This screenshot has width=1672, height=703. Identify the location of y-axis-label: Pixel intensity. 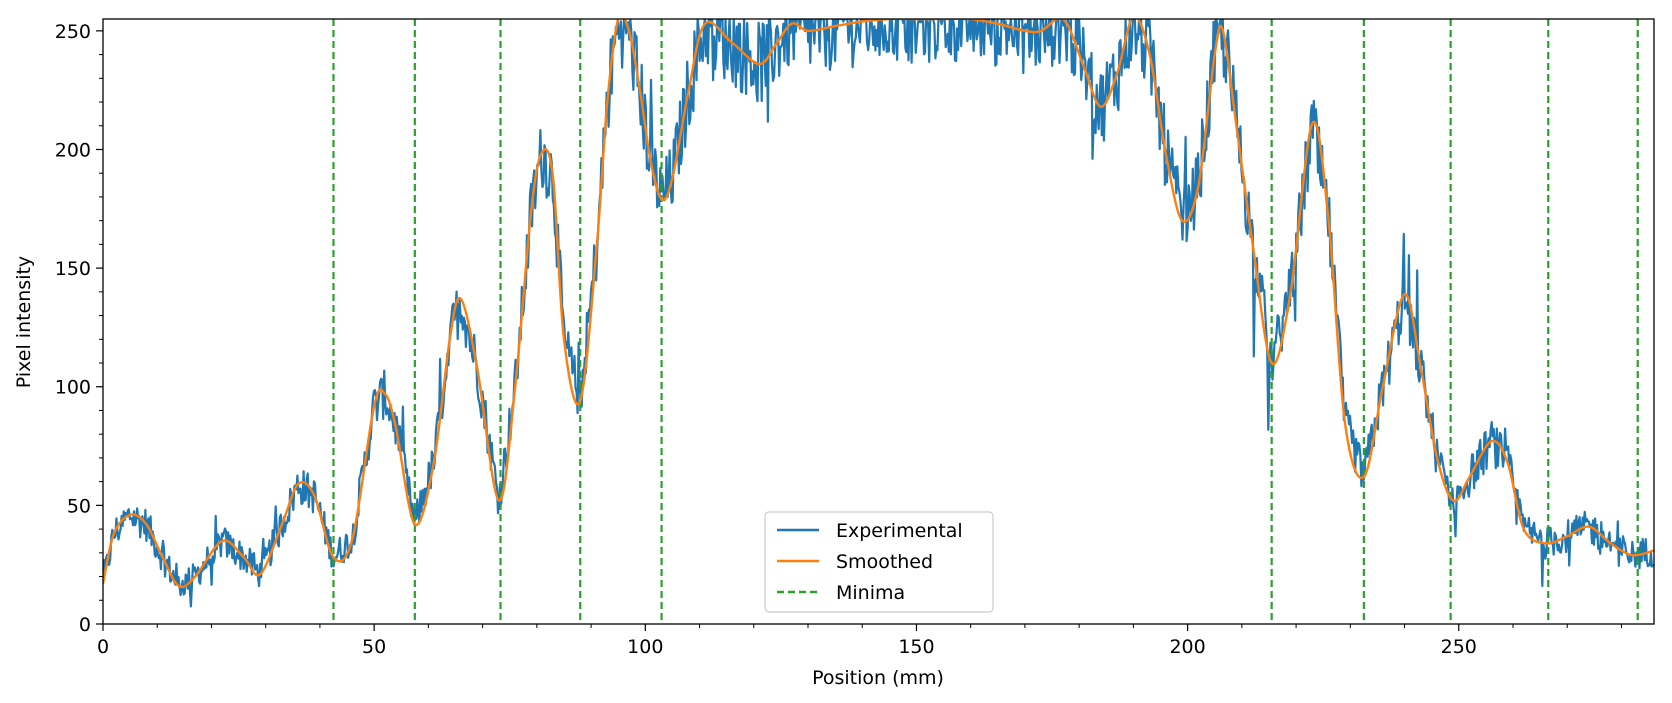
(24, 322).